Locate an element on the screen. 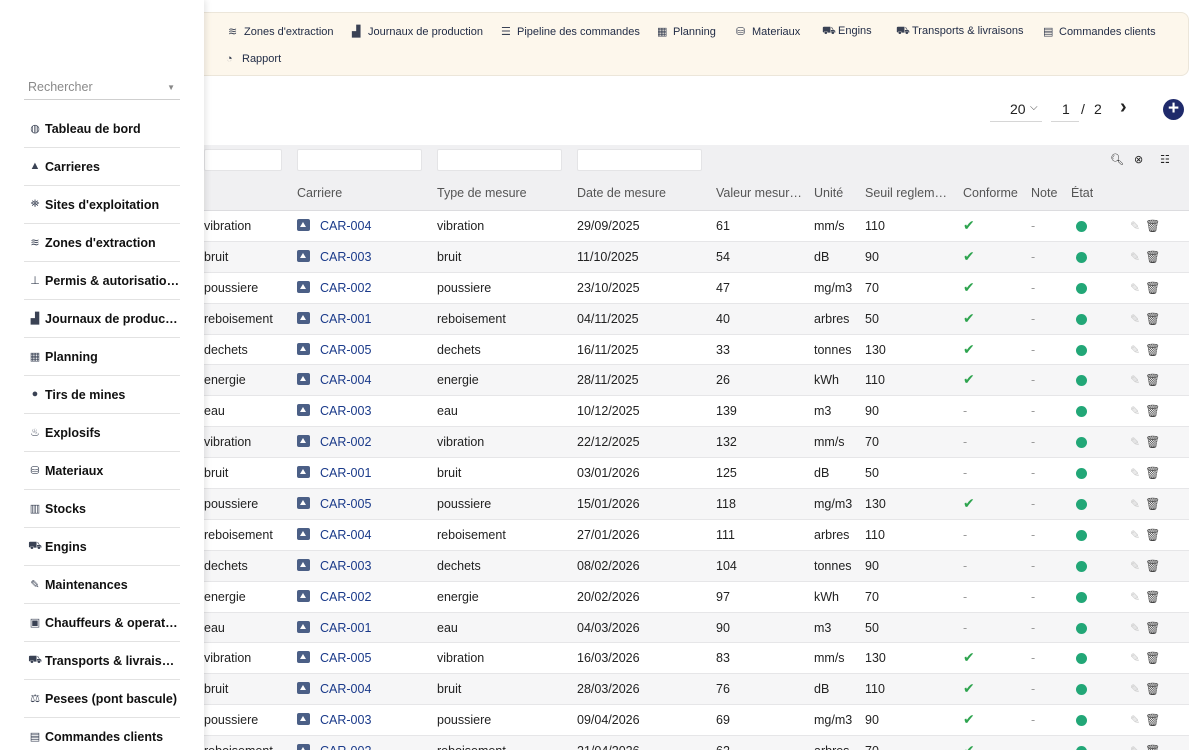 Image resolution: width=1200 pixels, height=750 pixels. table-row: bruit CAR-004 bruit 28/03/2026 76 dB 110 ✔ - ✎ 🗑︎ is located at coordinates (696, 690).